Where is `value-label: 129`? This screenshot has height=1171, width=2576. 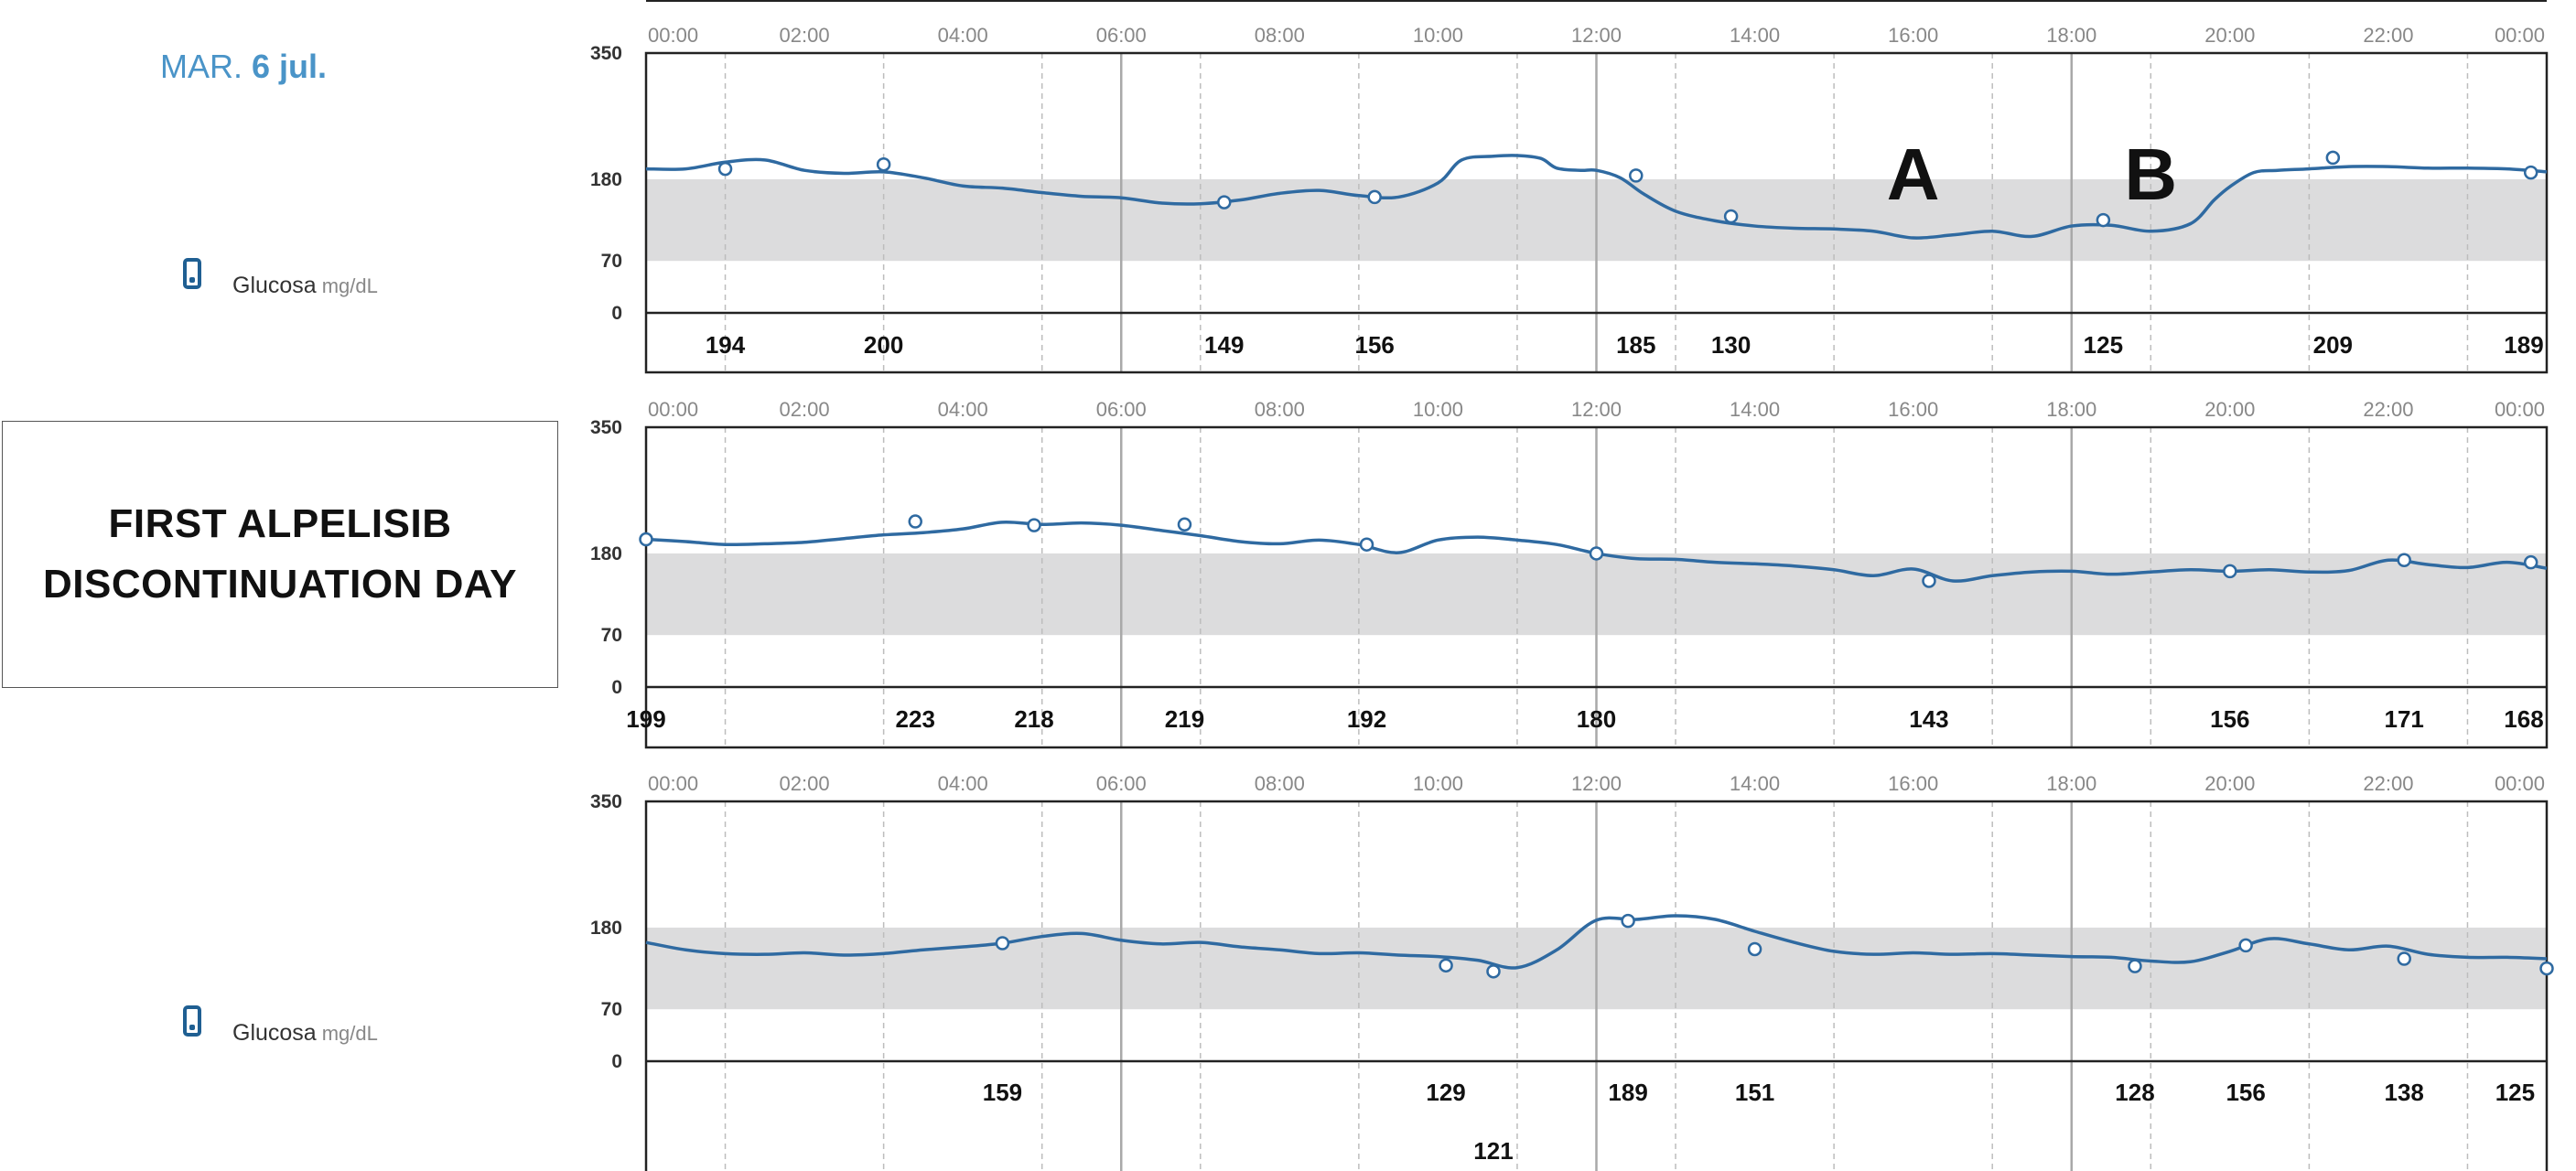
value-label: 129 is located at coordinates (1445, 1092).